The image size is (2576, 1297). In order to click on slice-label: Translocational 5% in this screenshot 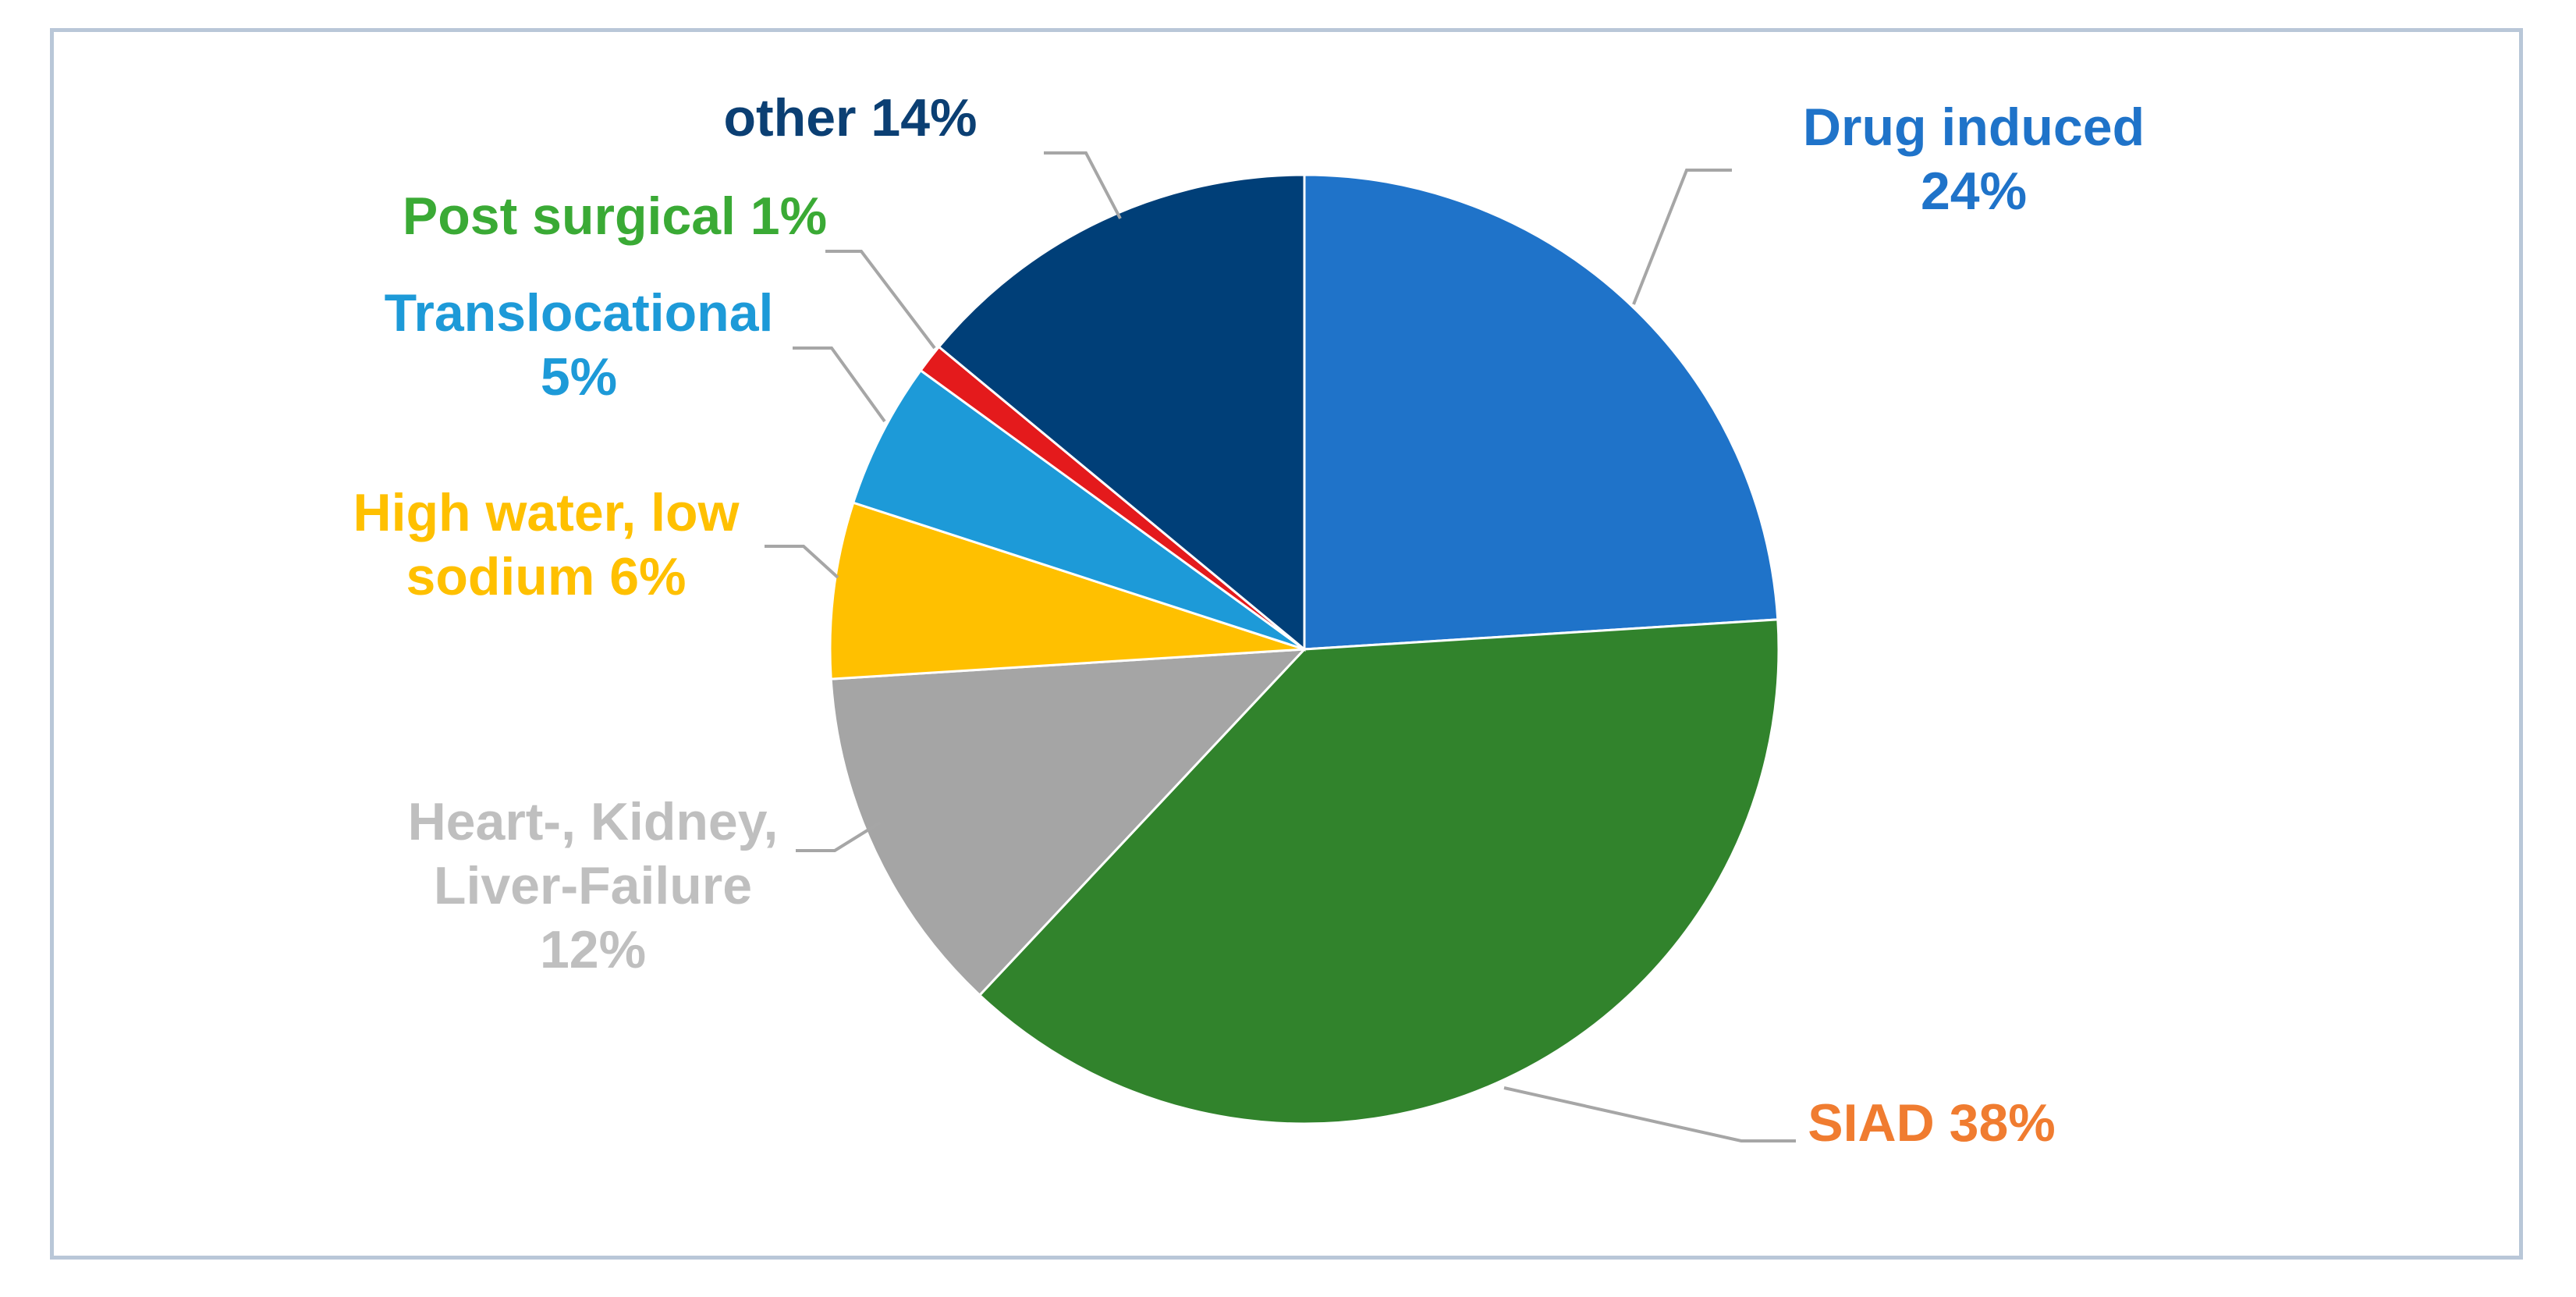, I will do `click(579, 345)`.